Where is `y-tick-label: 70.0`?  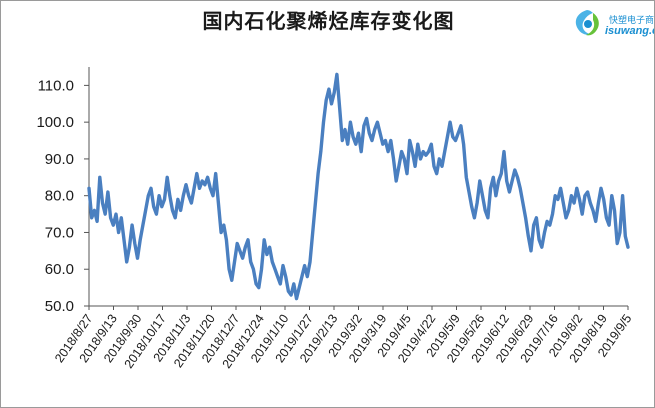 y-tick-label: 70.0 is located at coordinates (59, 232).